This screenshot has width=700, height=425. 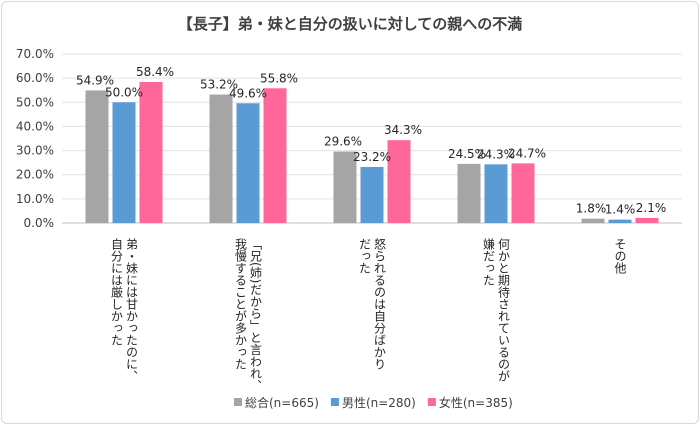 What do you see at coordinates (489, 262) in the screenshot?
I see `category-label: 嫌だった` at bounding box center [489, 262].